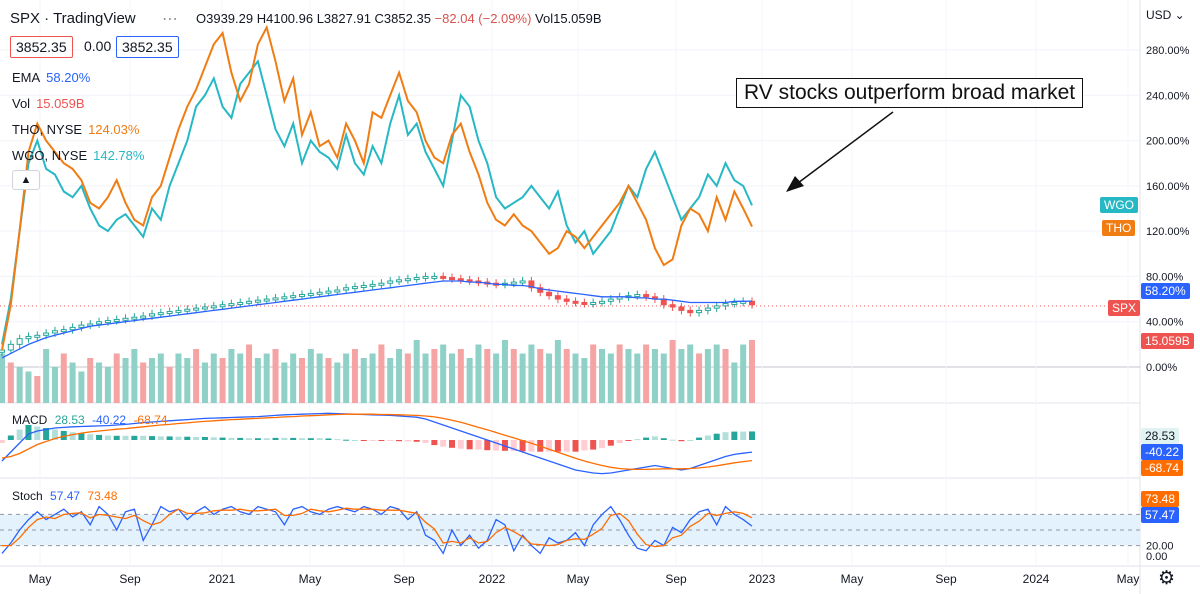 Image resolution: width=1200 pixels, height=594 pixels. I want to click on tag-ema: 58.20%, so click(1165, 291).